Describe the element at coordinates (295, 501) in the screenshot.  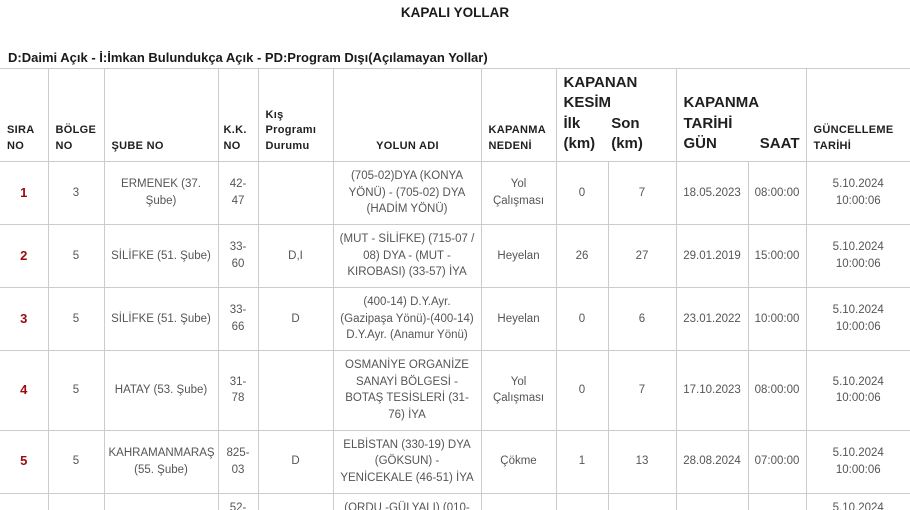
I see `cell-kis-programi-durumu: I` at that location.